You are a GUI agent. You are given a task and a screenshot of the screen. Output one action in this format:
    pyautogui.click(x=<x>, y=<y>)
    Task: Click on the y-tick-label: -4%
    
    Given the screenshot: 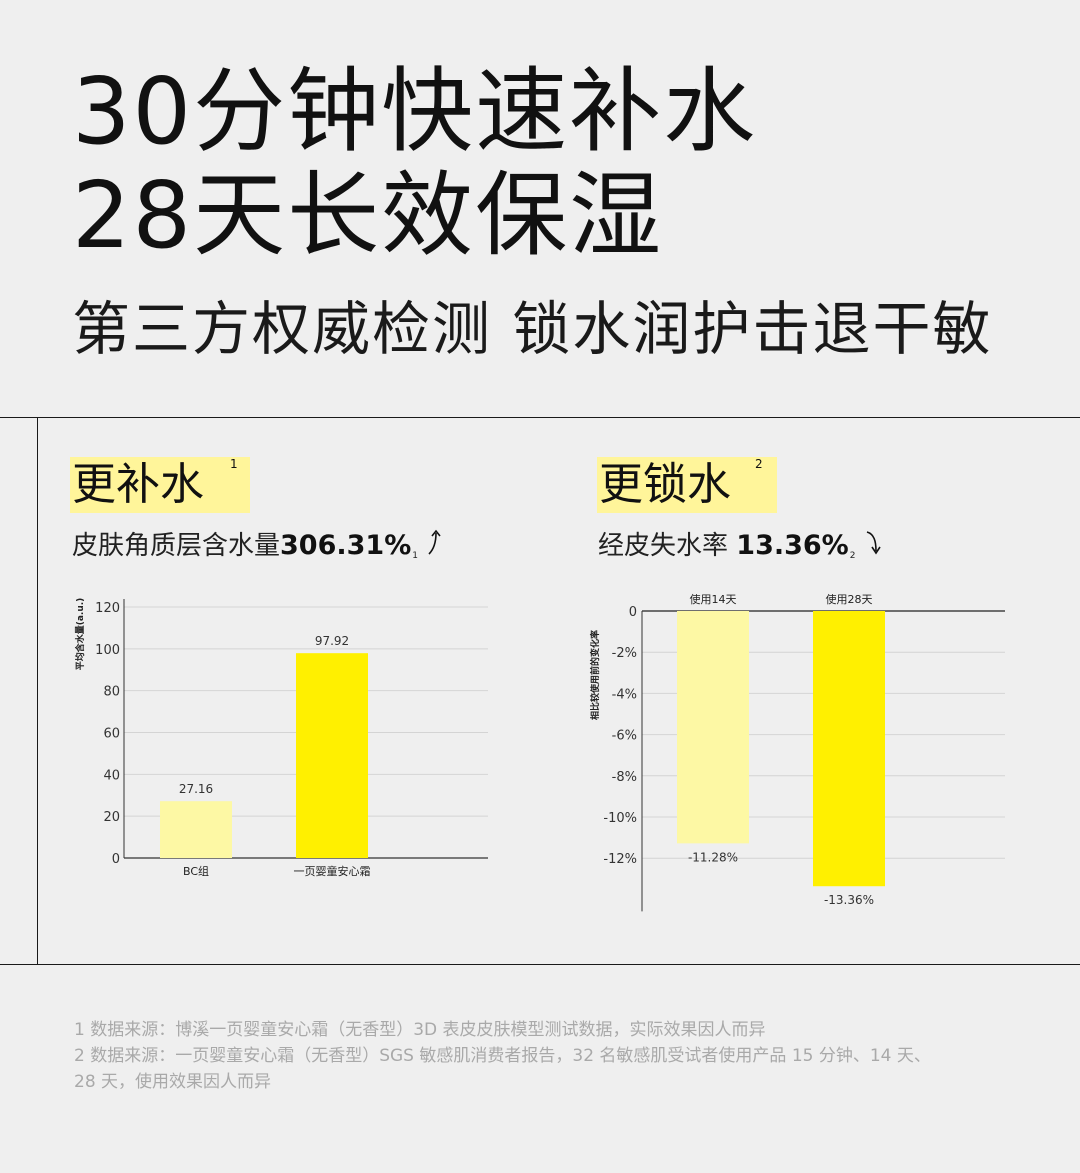 What is the action you would take?
    pyautogui.click(x=624, y=694)
    